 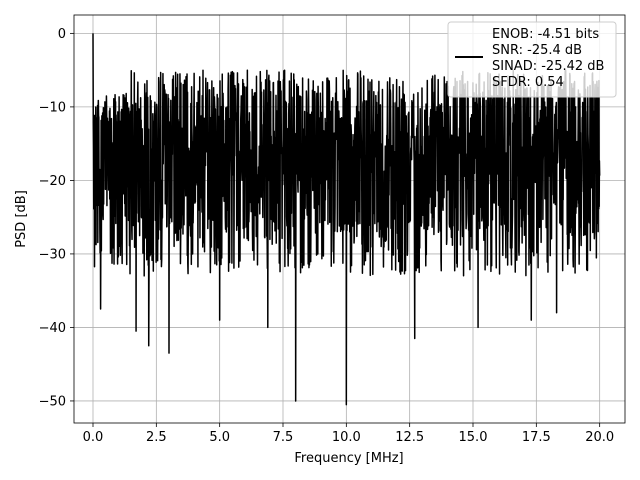 I want to click on x-tick-label: 15.0, so click(x=473, y=437).